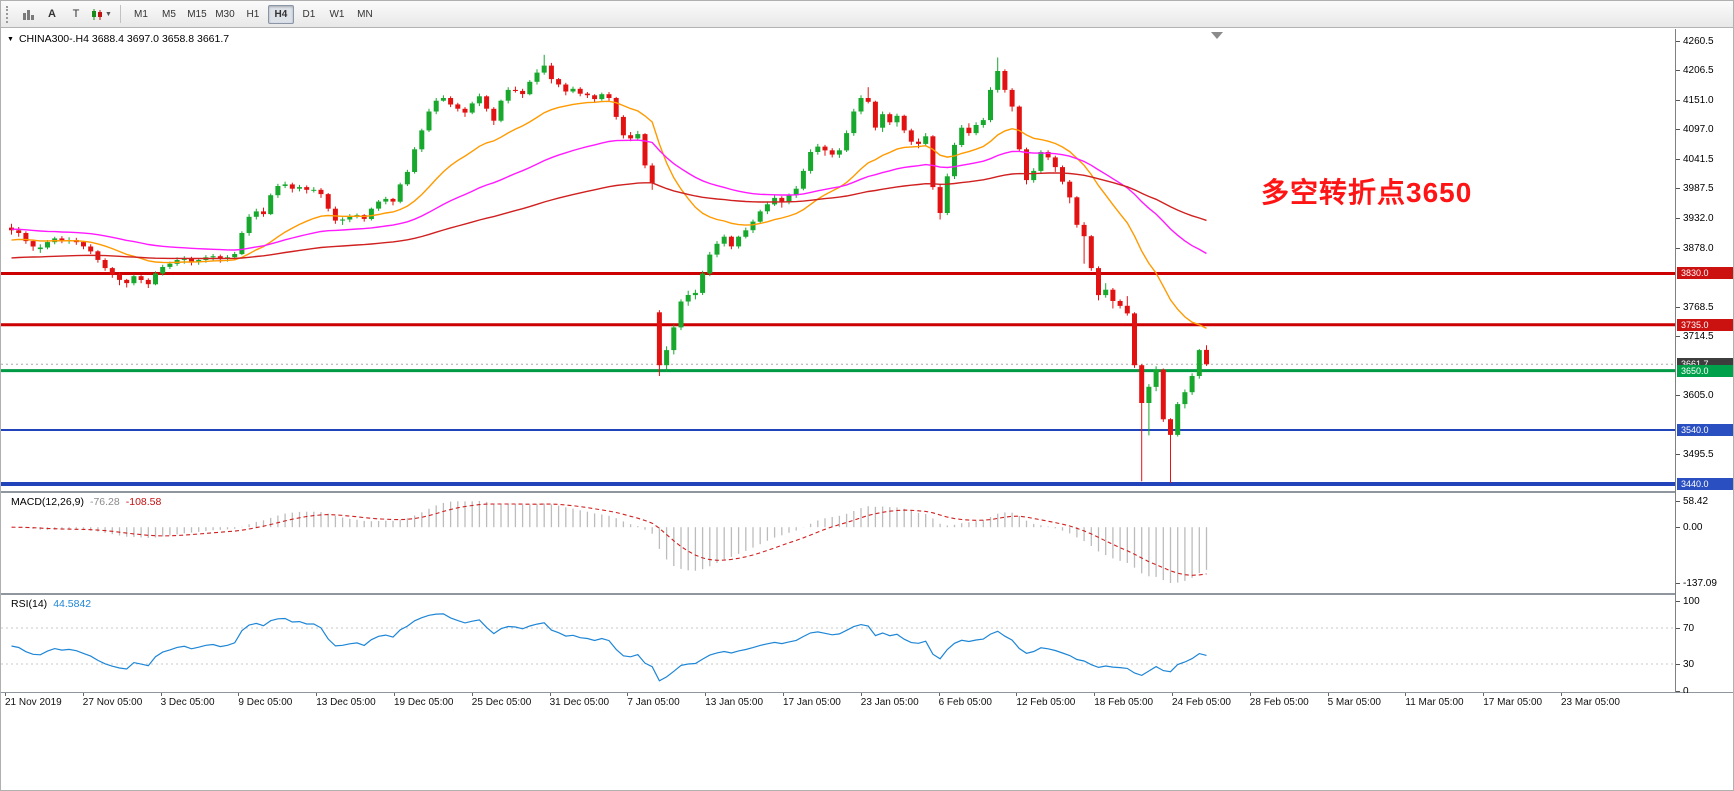 This screenshot has height=791, width=1734. What do you see at coordinates (309, 14) in the screenshot?
I see `timeframe-d1: D1` at bounding box center [309, 14].